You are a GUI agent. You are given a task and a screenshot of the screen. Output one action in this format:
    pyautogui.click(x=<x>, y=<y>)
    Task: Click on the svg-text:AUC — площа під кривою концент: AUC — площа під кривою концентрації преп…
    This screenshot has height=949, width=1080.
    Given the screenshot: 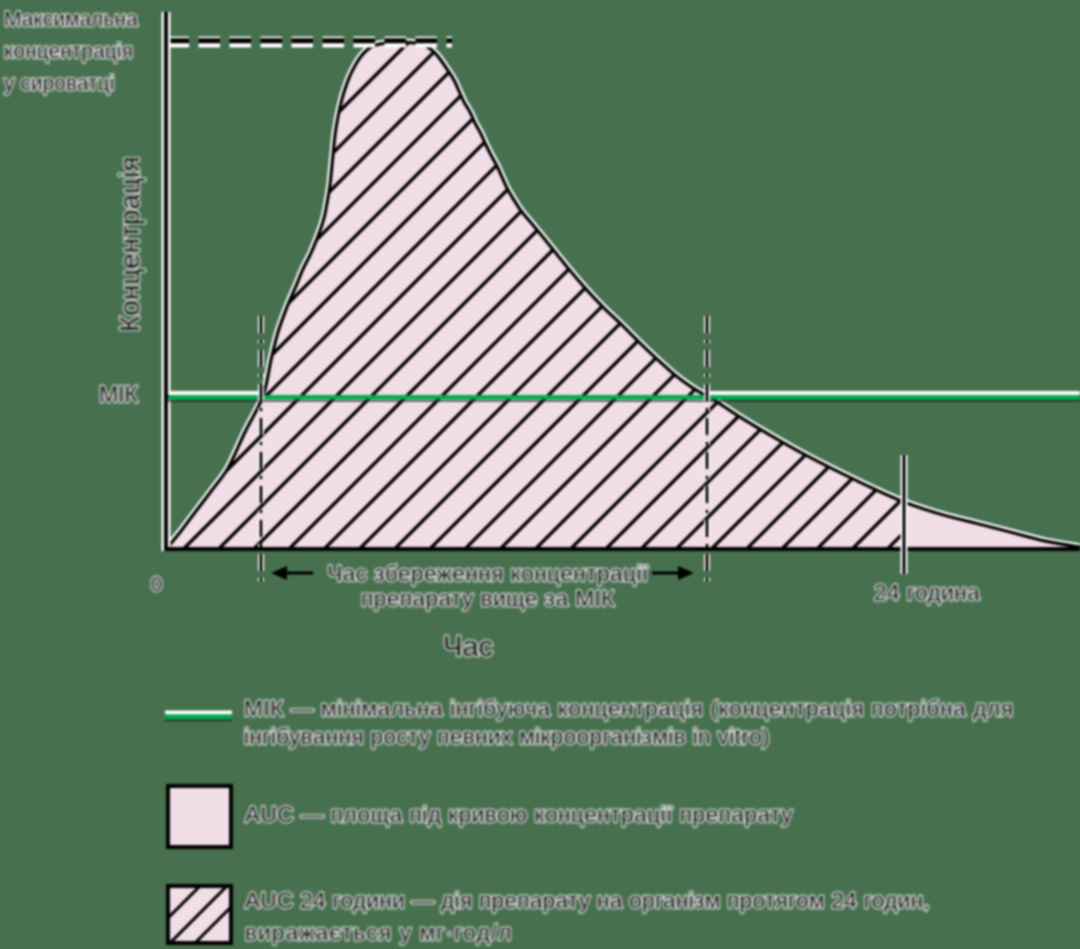 What is the action you would take?
    pyautogui.click(x=519, y=814)
    